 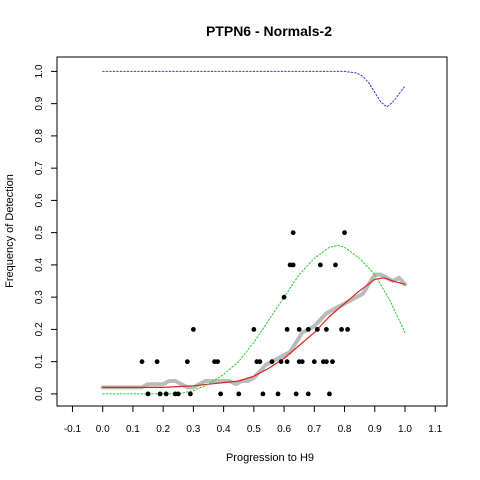 What do you see at coordinates (435, 429) in the screenshot?
I see `x-tick-label: 1.1` at bounding box center [435, 429].